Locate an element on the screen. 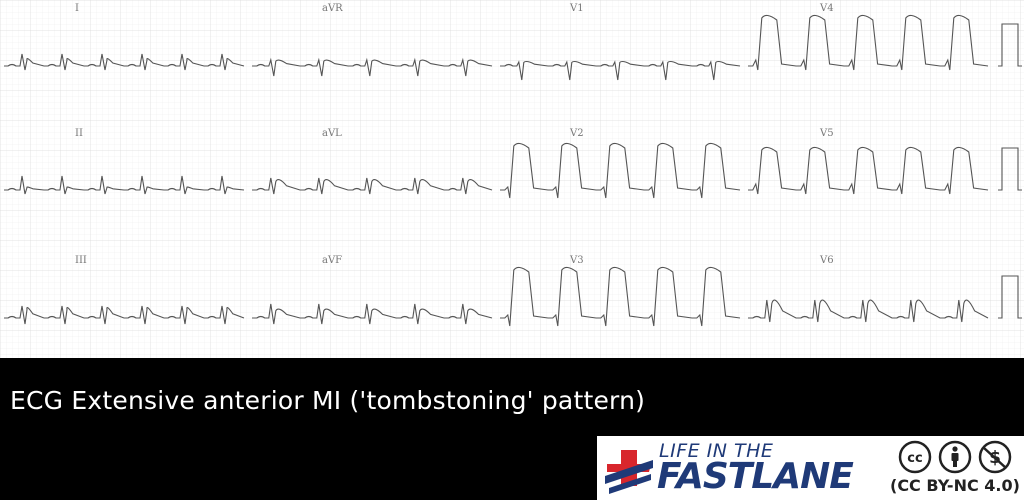 This screenshot has width=1024, height=500. lead-label-avr: aVR is located at coordinates (332, 8).